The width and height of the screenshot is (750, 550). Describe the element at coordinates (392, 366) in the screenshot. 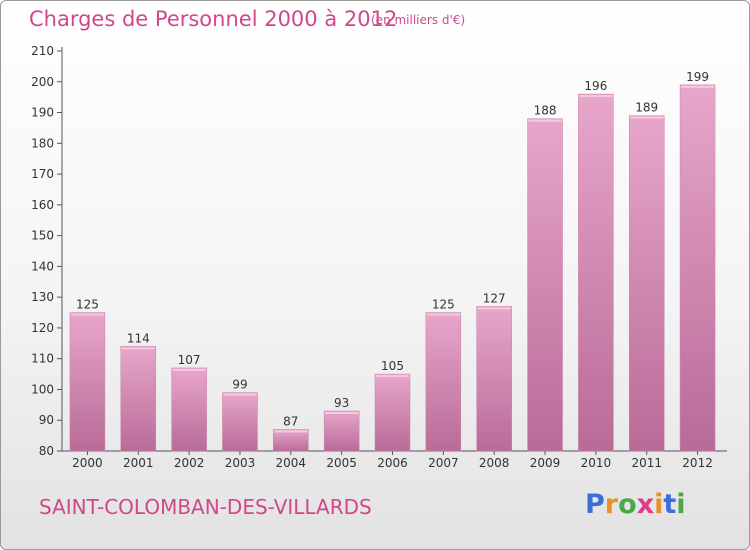

I see `value-label-2006: 105` at that location.